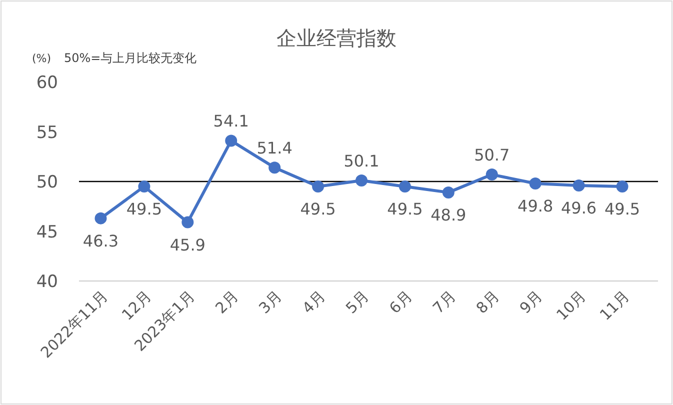  What do you see at coordinates (578, 208) in the screenshot?
I see `data-label: 49.6` at bounding box center [578, 208].